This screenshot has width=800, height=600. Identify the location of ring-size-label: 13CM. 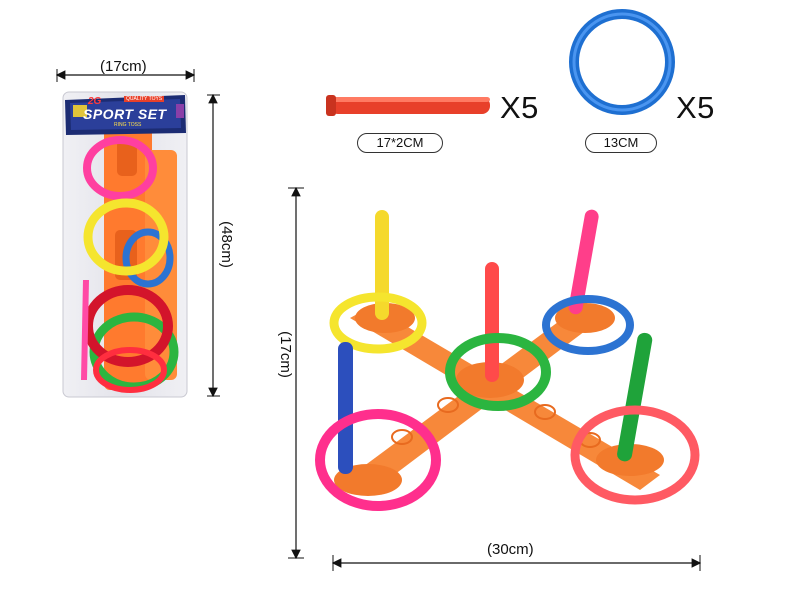
(621, 143).